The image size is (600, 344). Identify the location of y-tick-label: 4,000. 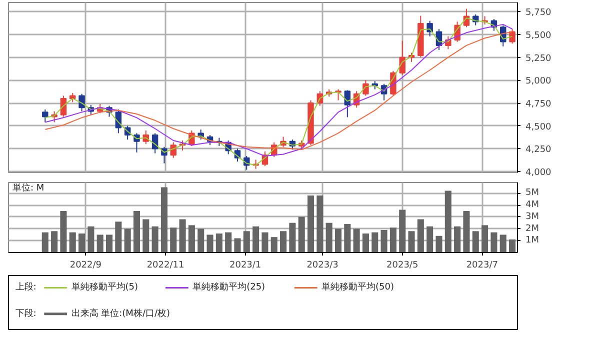
(539, 173).